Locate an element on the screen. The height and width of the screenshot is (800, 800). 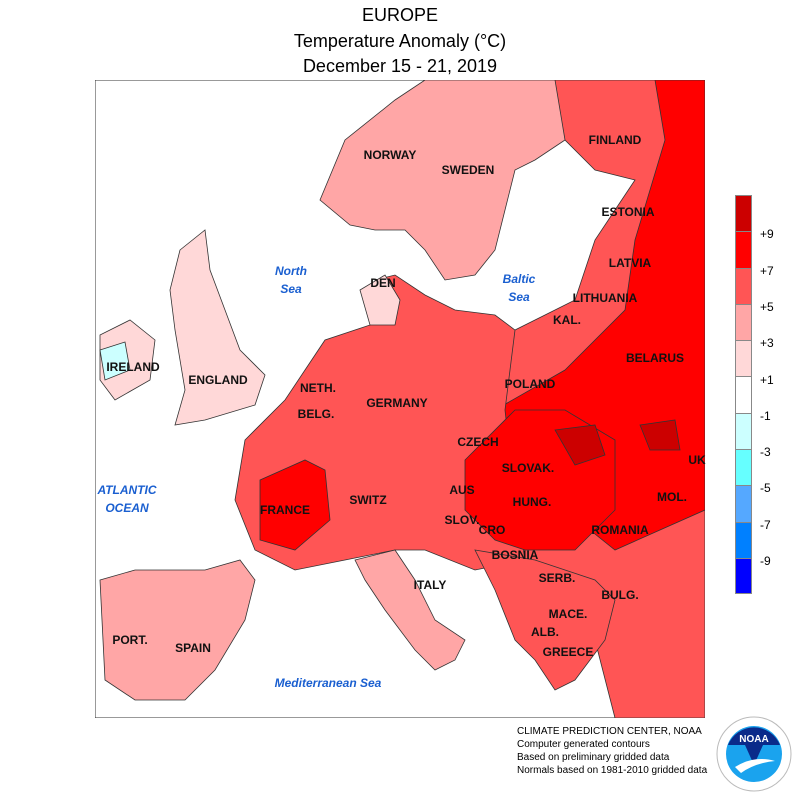
denmark-land is located at coordinates (380, 300).